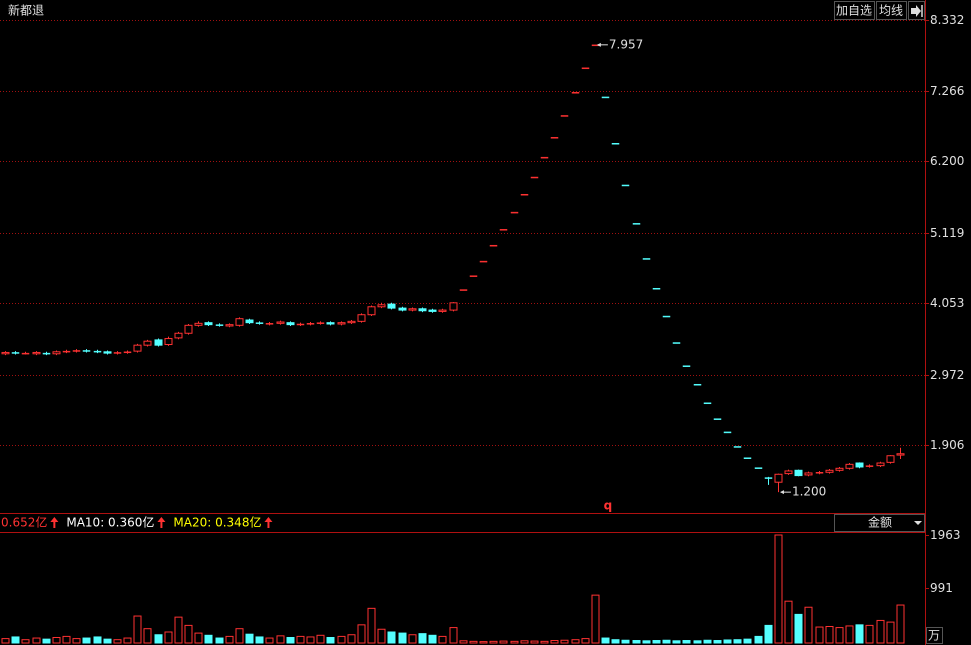 This screenshot has width=971, height=645. What do you see at coordinates (947, 20) in the screenshot?
I see `y-tick-label: 8.332` at bounding box center [947, 20].